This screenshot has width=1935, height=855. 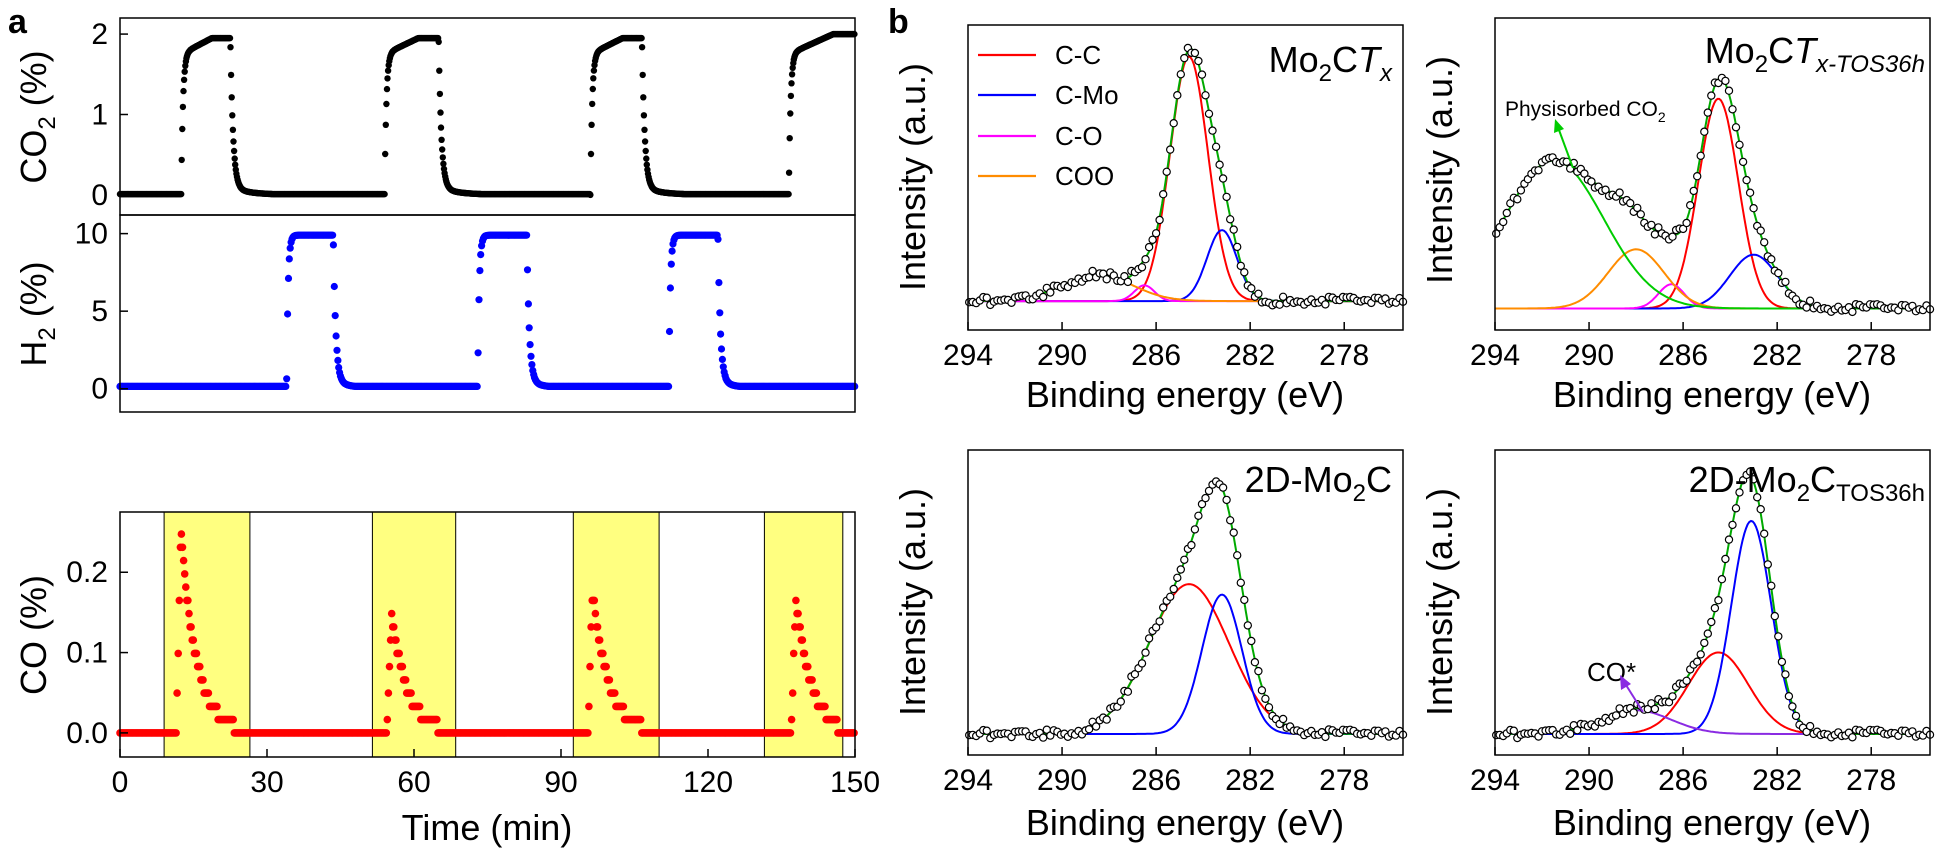 What do you see at coordinates (1439, 602) in the screenshot?
I see `xps4-ylabel: Intensity (a.u.)` at bounding box center [1439, 602].